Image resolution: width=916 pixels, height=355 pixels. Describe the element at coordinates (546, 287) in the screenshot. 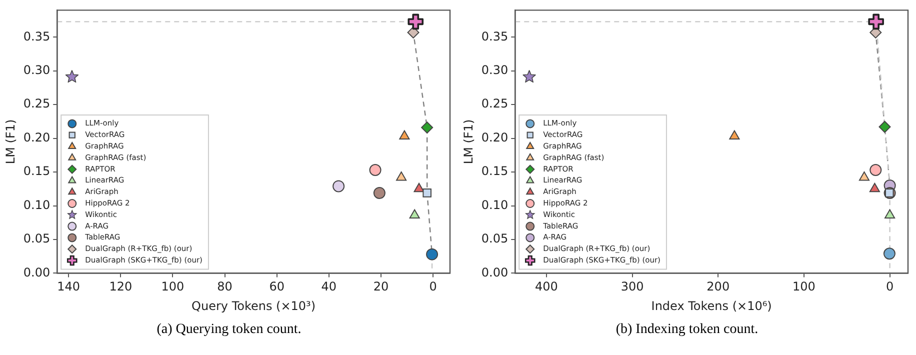

I see `x-tick-label: 400` at that location.